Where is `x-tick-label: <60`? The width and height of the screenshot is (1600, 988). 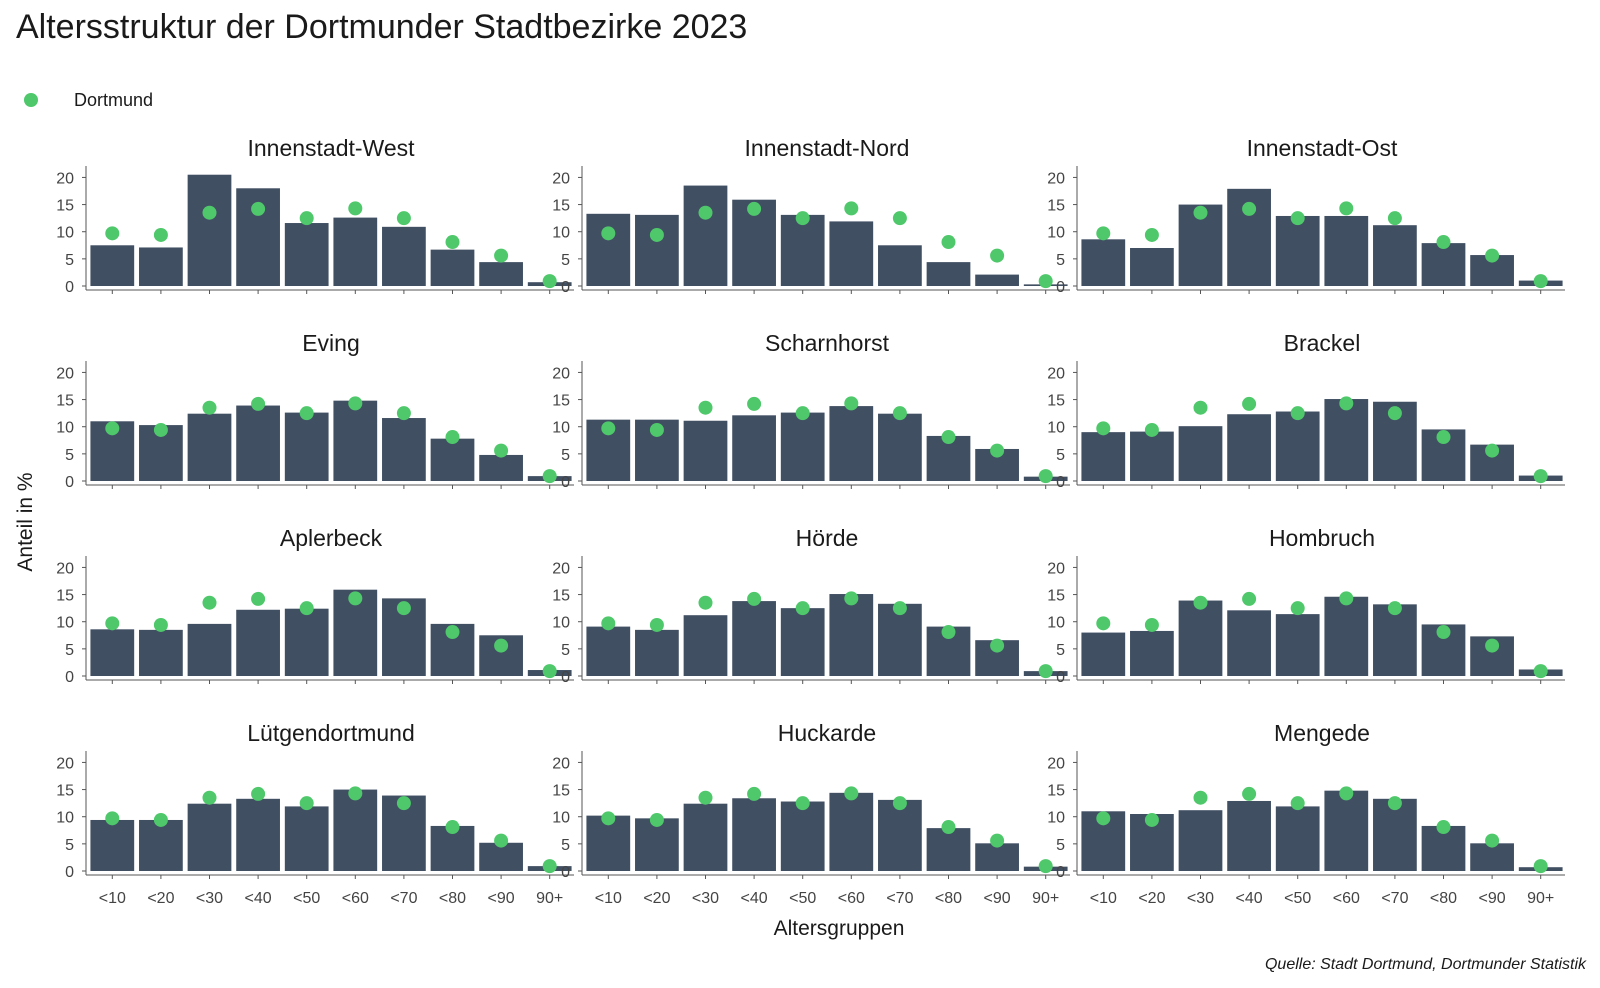 x-tick-label: <60 is located at coordinates (355, 898).